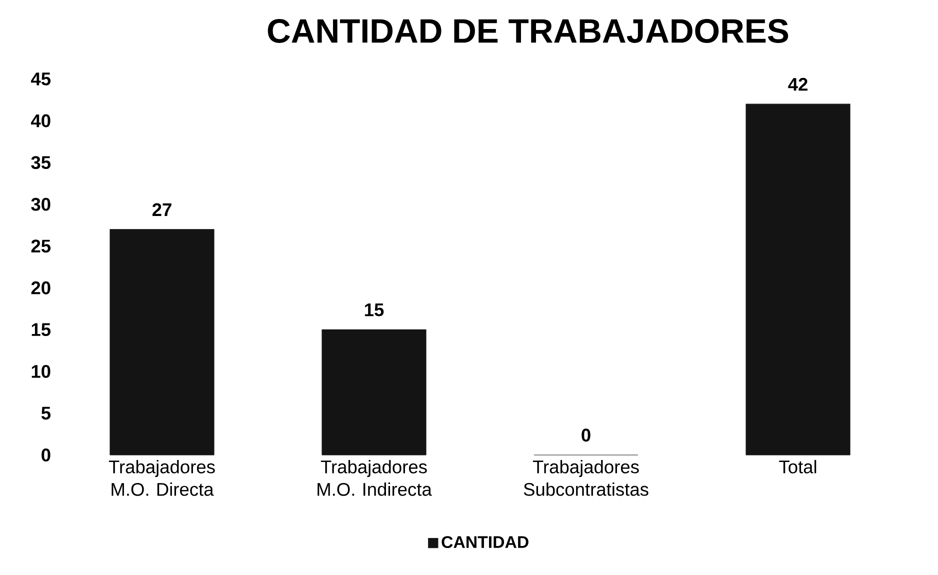  Describe the element at coordinates (46, 455) in the screenshot. I see `y-tick-label: 0` at that location.